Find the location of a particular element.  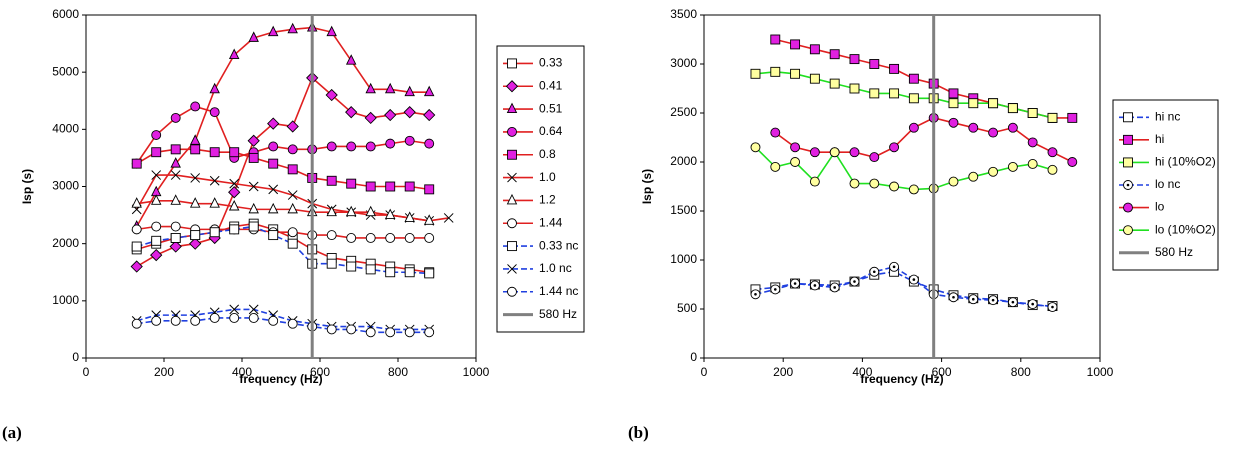

y-tick-label: 3000 is located at coordinates (683, 63).